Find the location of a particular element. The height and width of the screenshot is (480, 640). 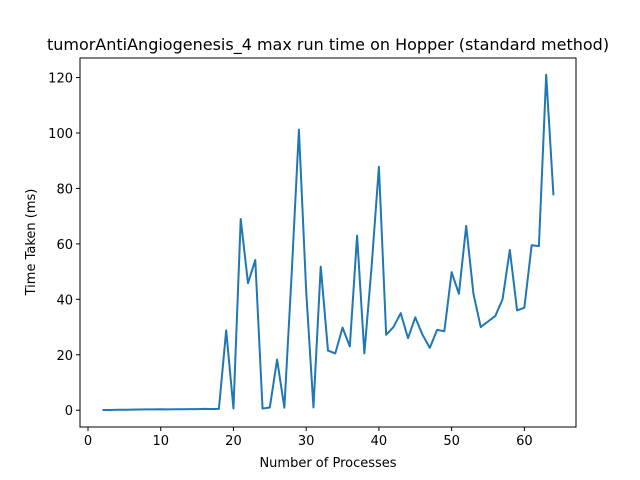

y-tick-label: 0 is located at coordinates (69, 411).